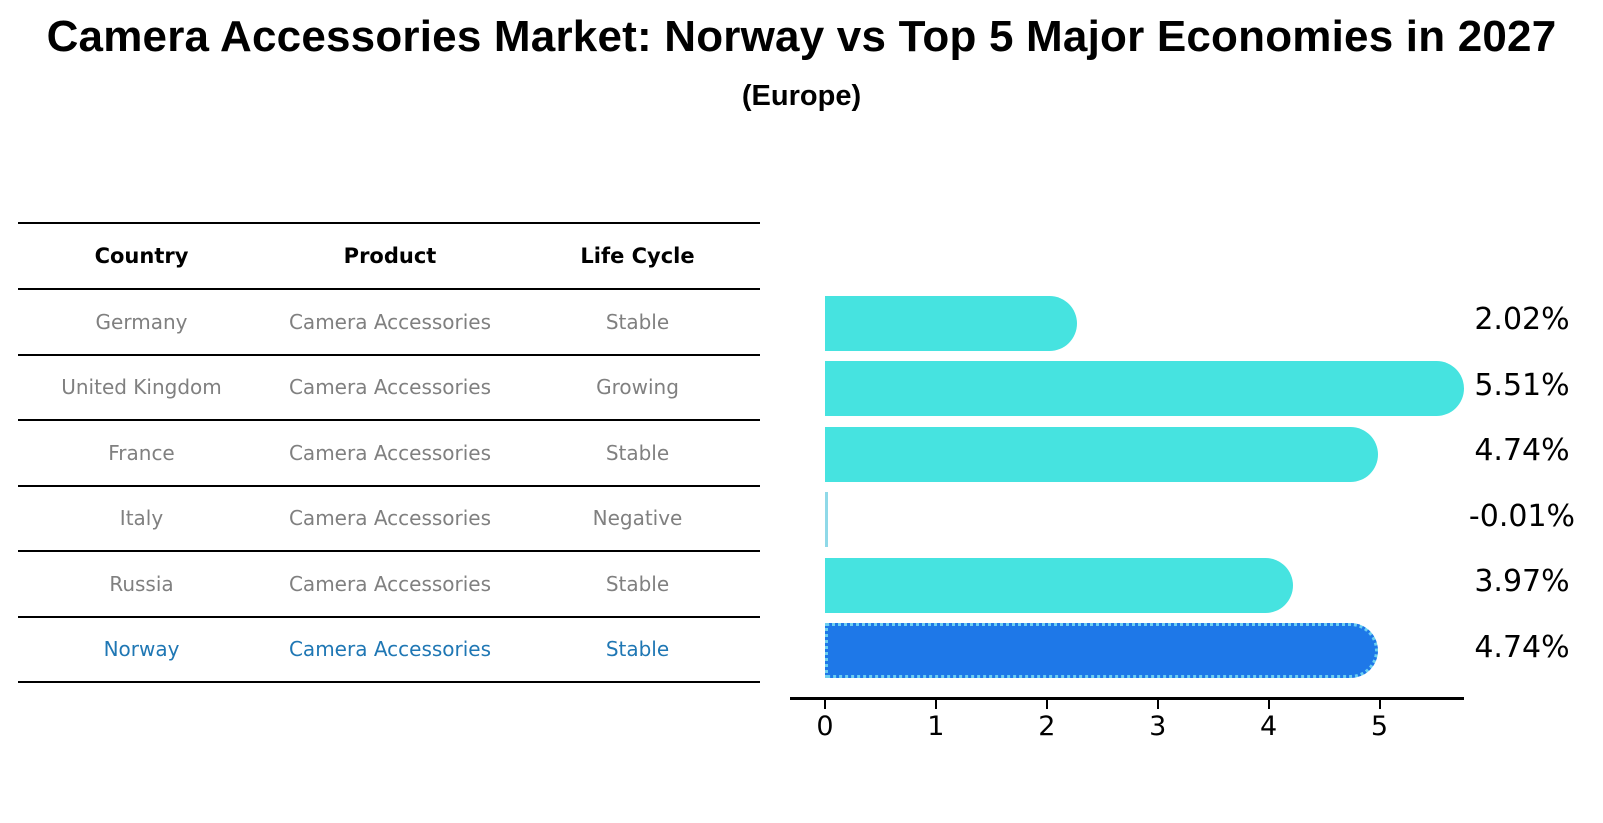 Image resolution: width=1603 pixels, height=823 pixels. Describe the element at coordinates (141, 649) in the screenshot. I see `cell-country: Norway` at that location.